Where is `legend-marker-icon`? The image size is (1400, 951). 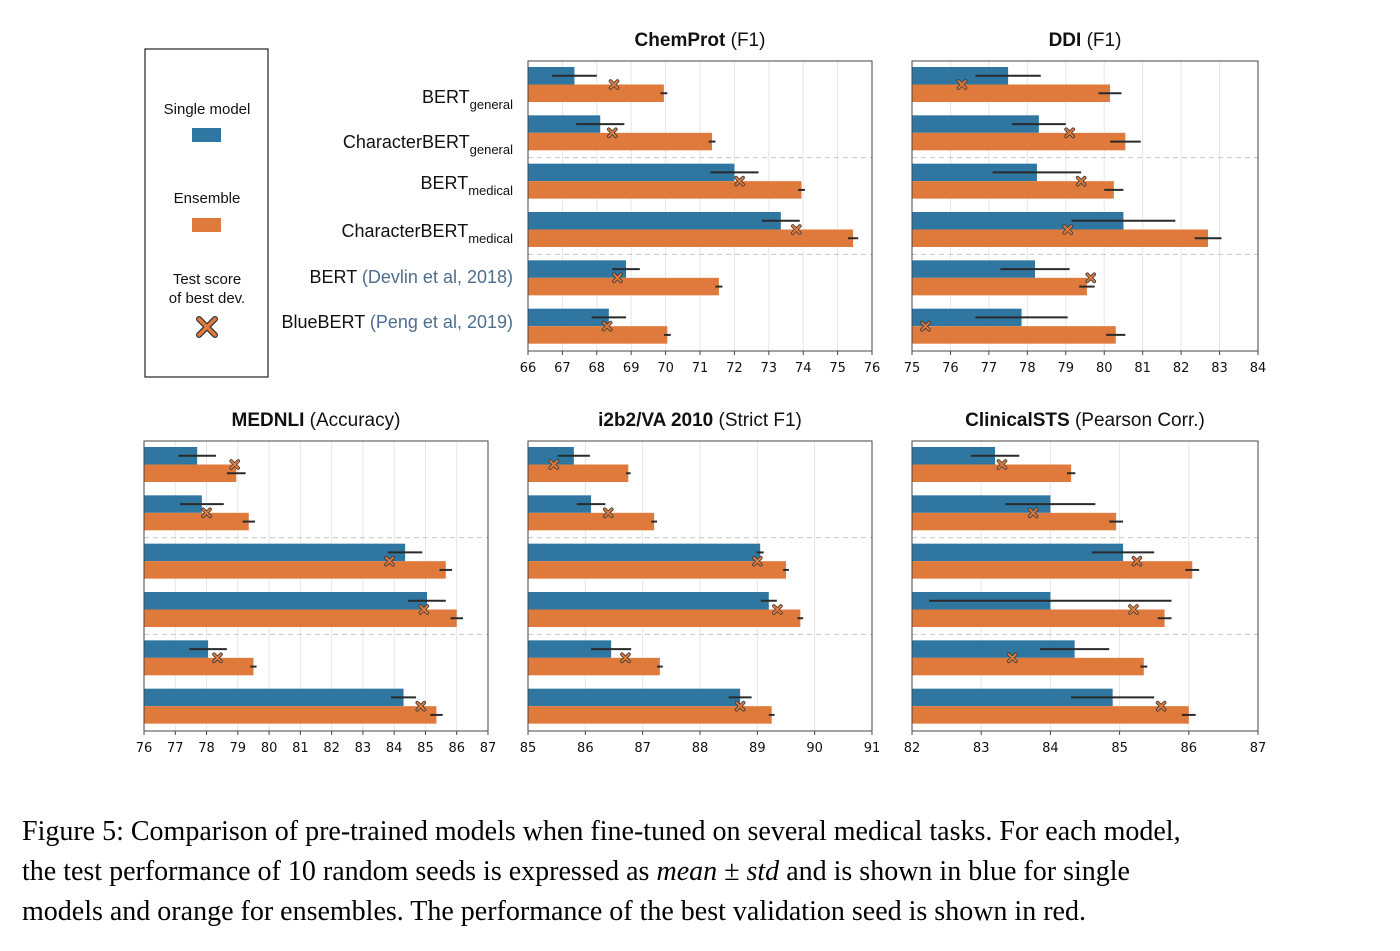 legend-marker-icon is located at coordinates (207, 327).